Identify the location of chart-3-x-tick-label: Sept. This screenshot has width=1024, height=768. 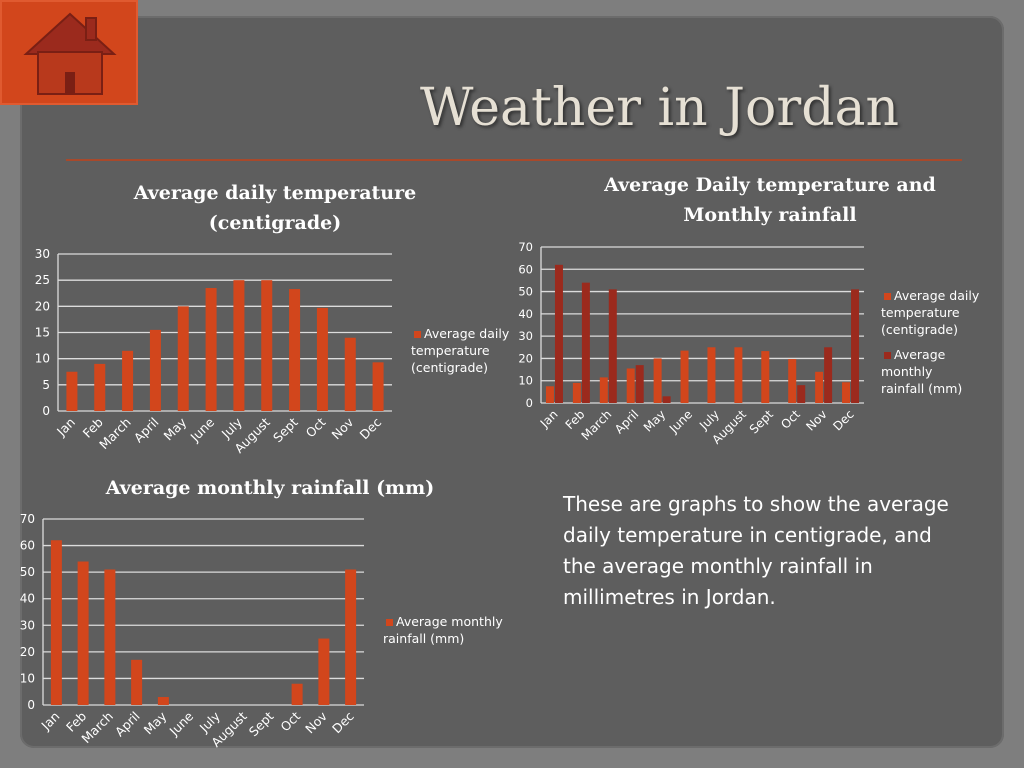
(261, 723).